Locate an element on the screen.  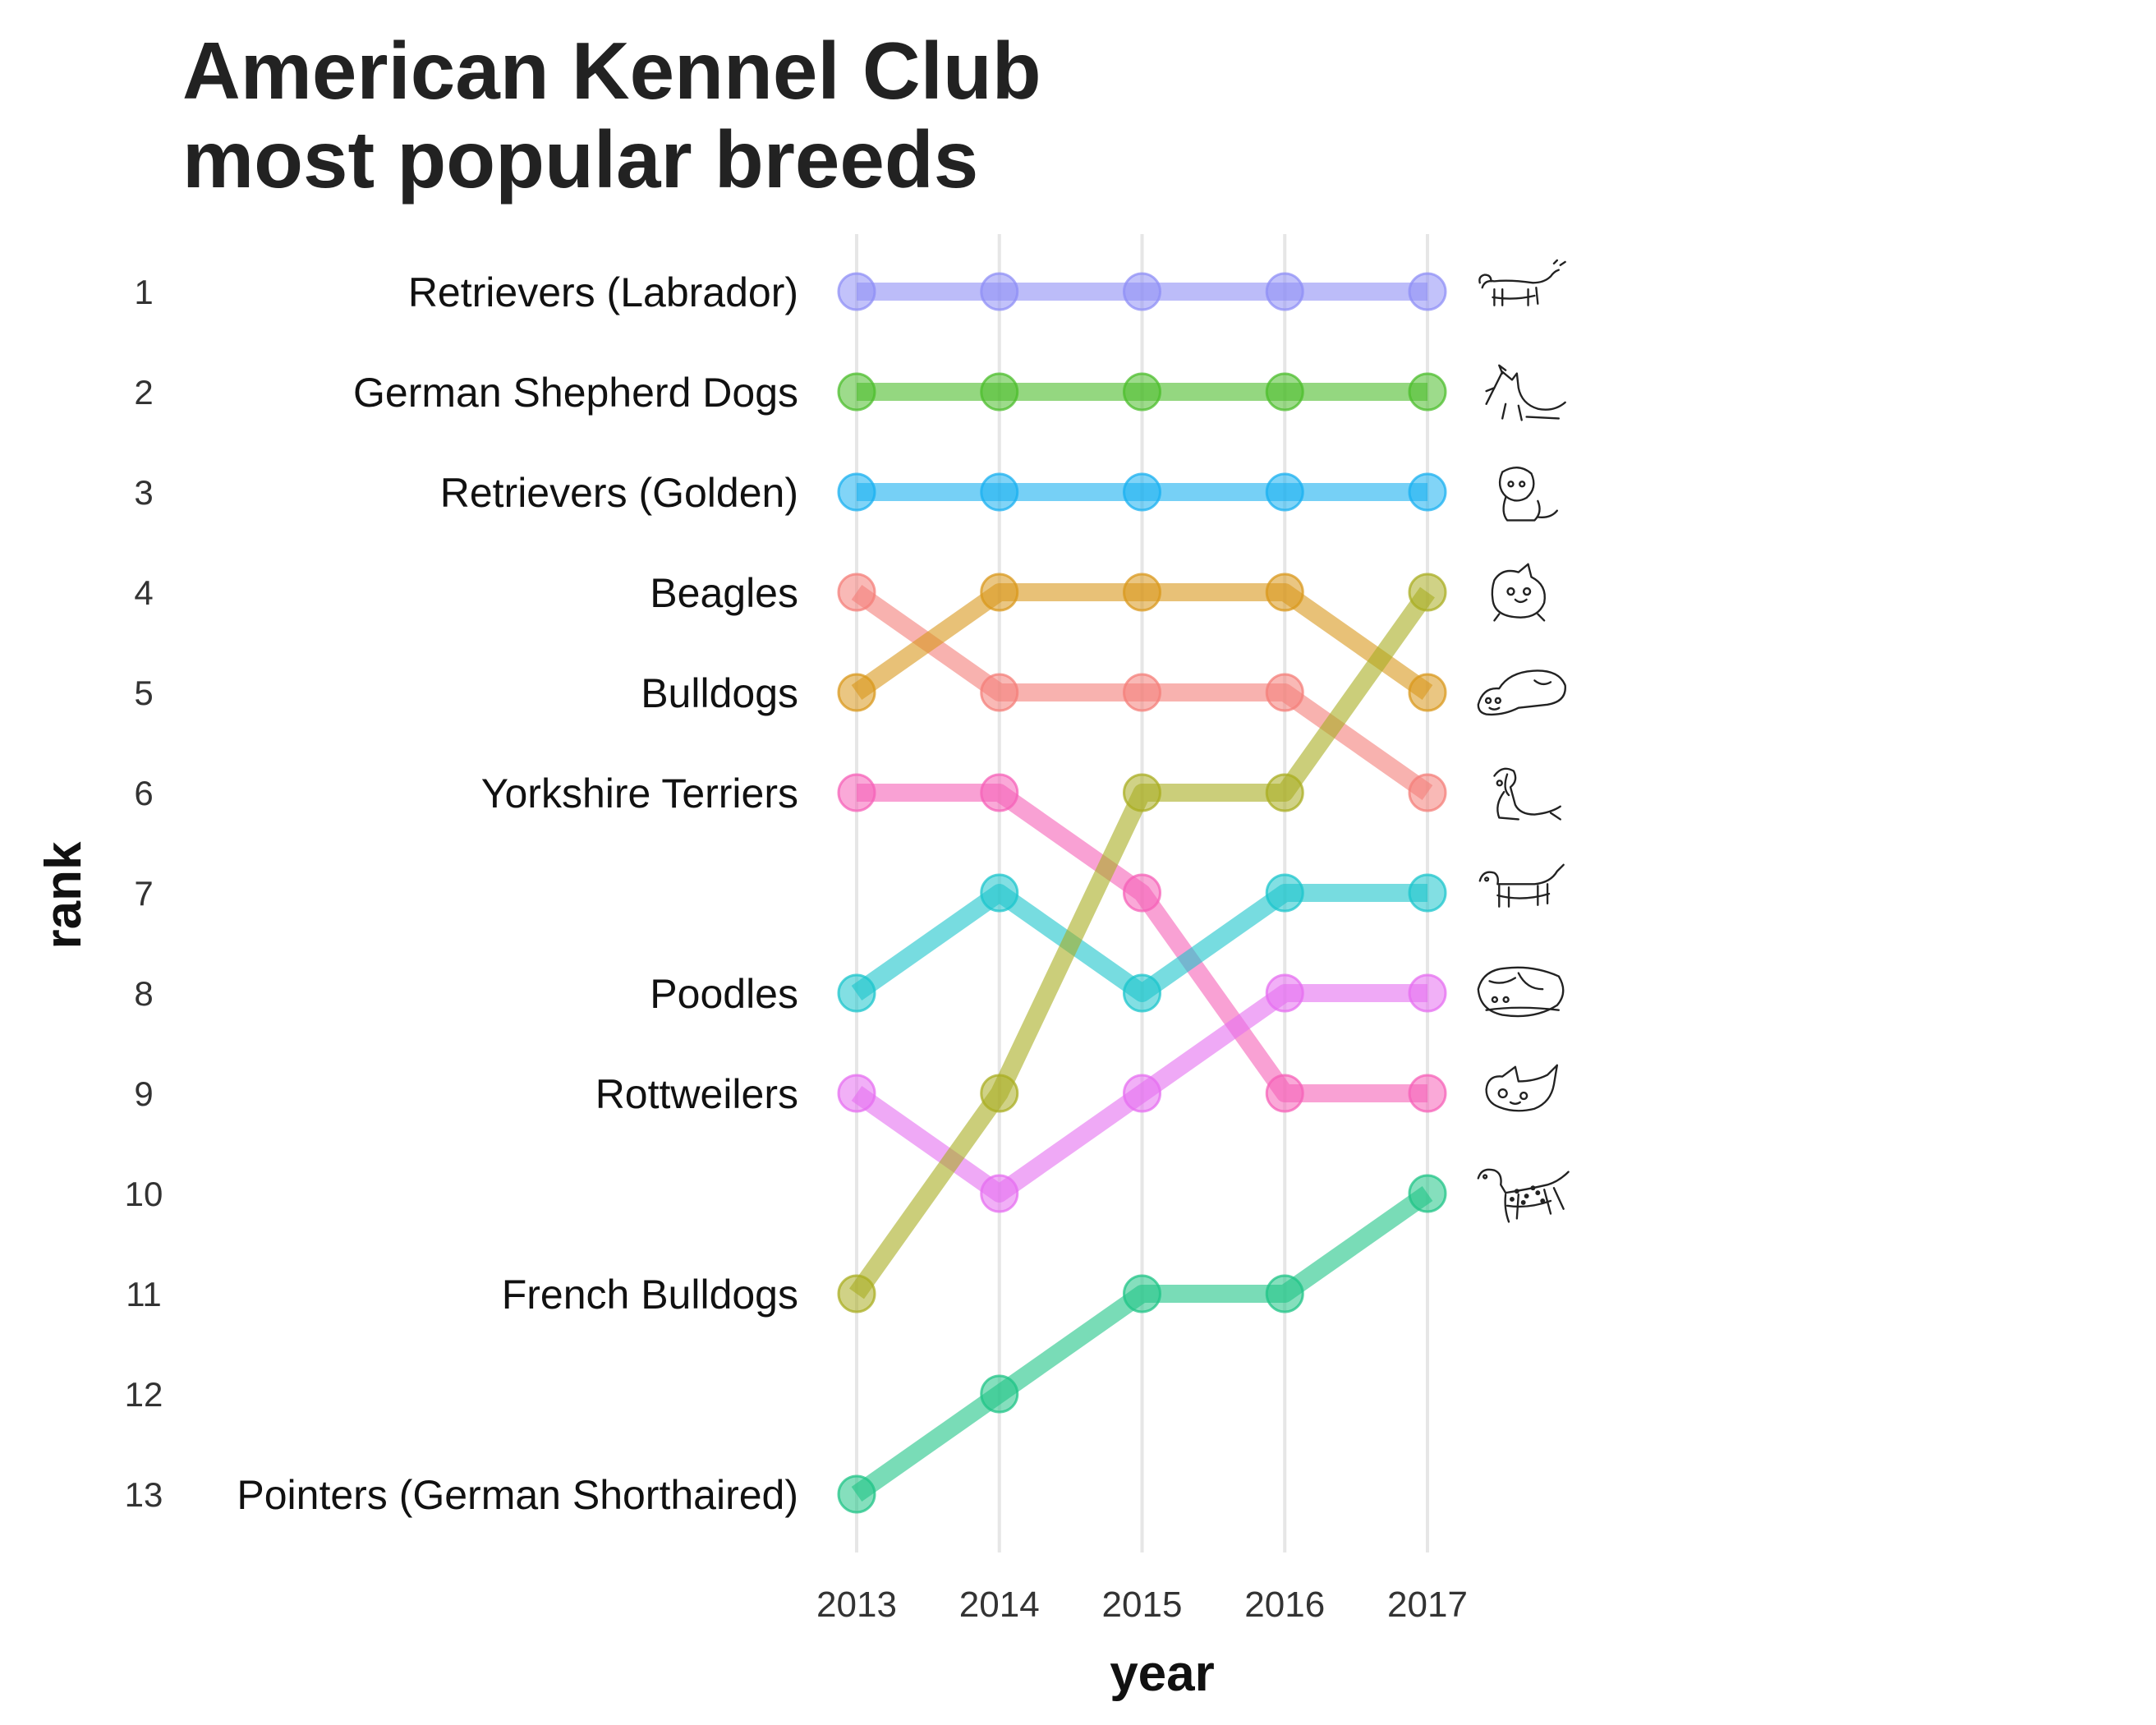
lab-dog-icon is located at coordinates (1522, 282).